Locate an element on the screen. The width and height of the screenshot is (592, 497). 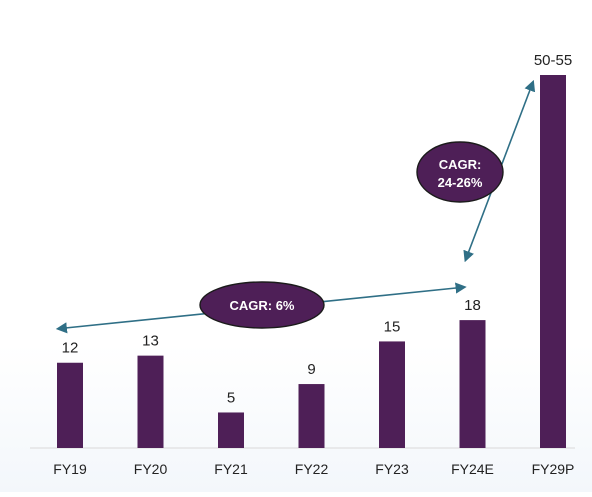
tick-label-fy22: FY22 is located at coordinates (312, 469).